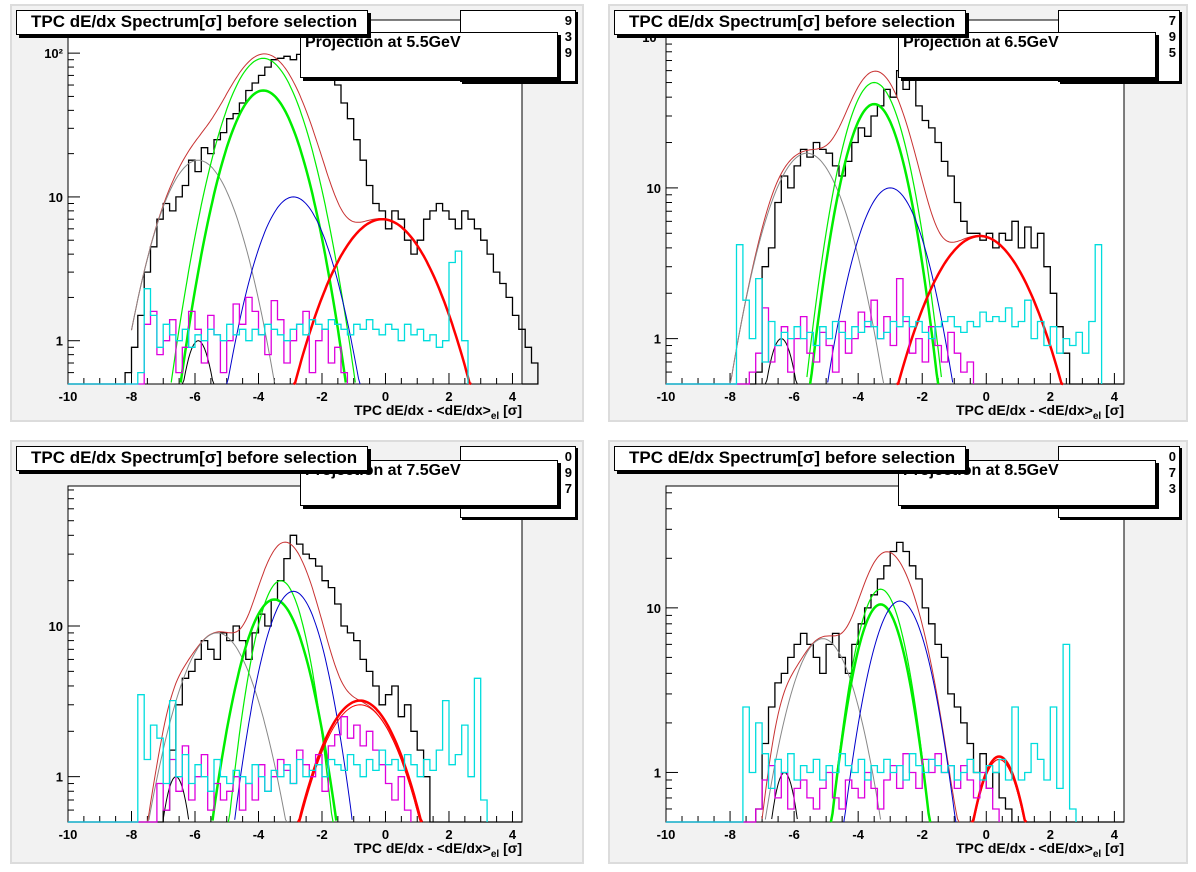 The image size is (1196, 872). I want to click on y-tick-label: 10², so click(53, 53).